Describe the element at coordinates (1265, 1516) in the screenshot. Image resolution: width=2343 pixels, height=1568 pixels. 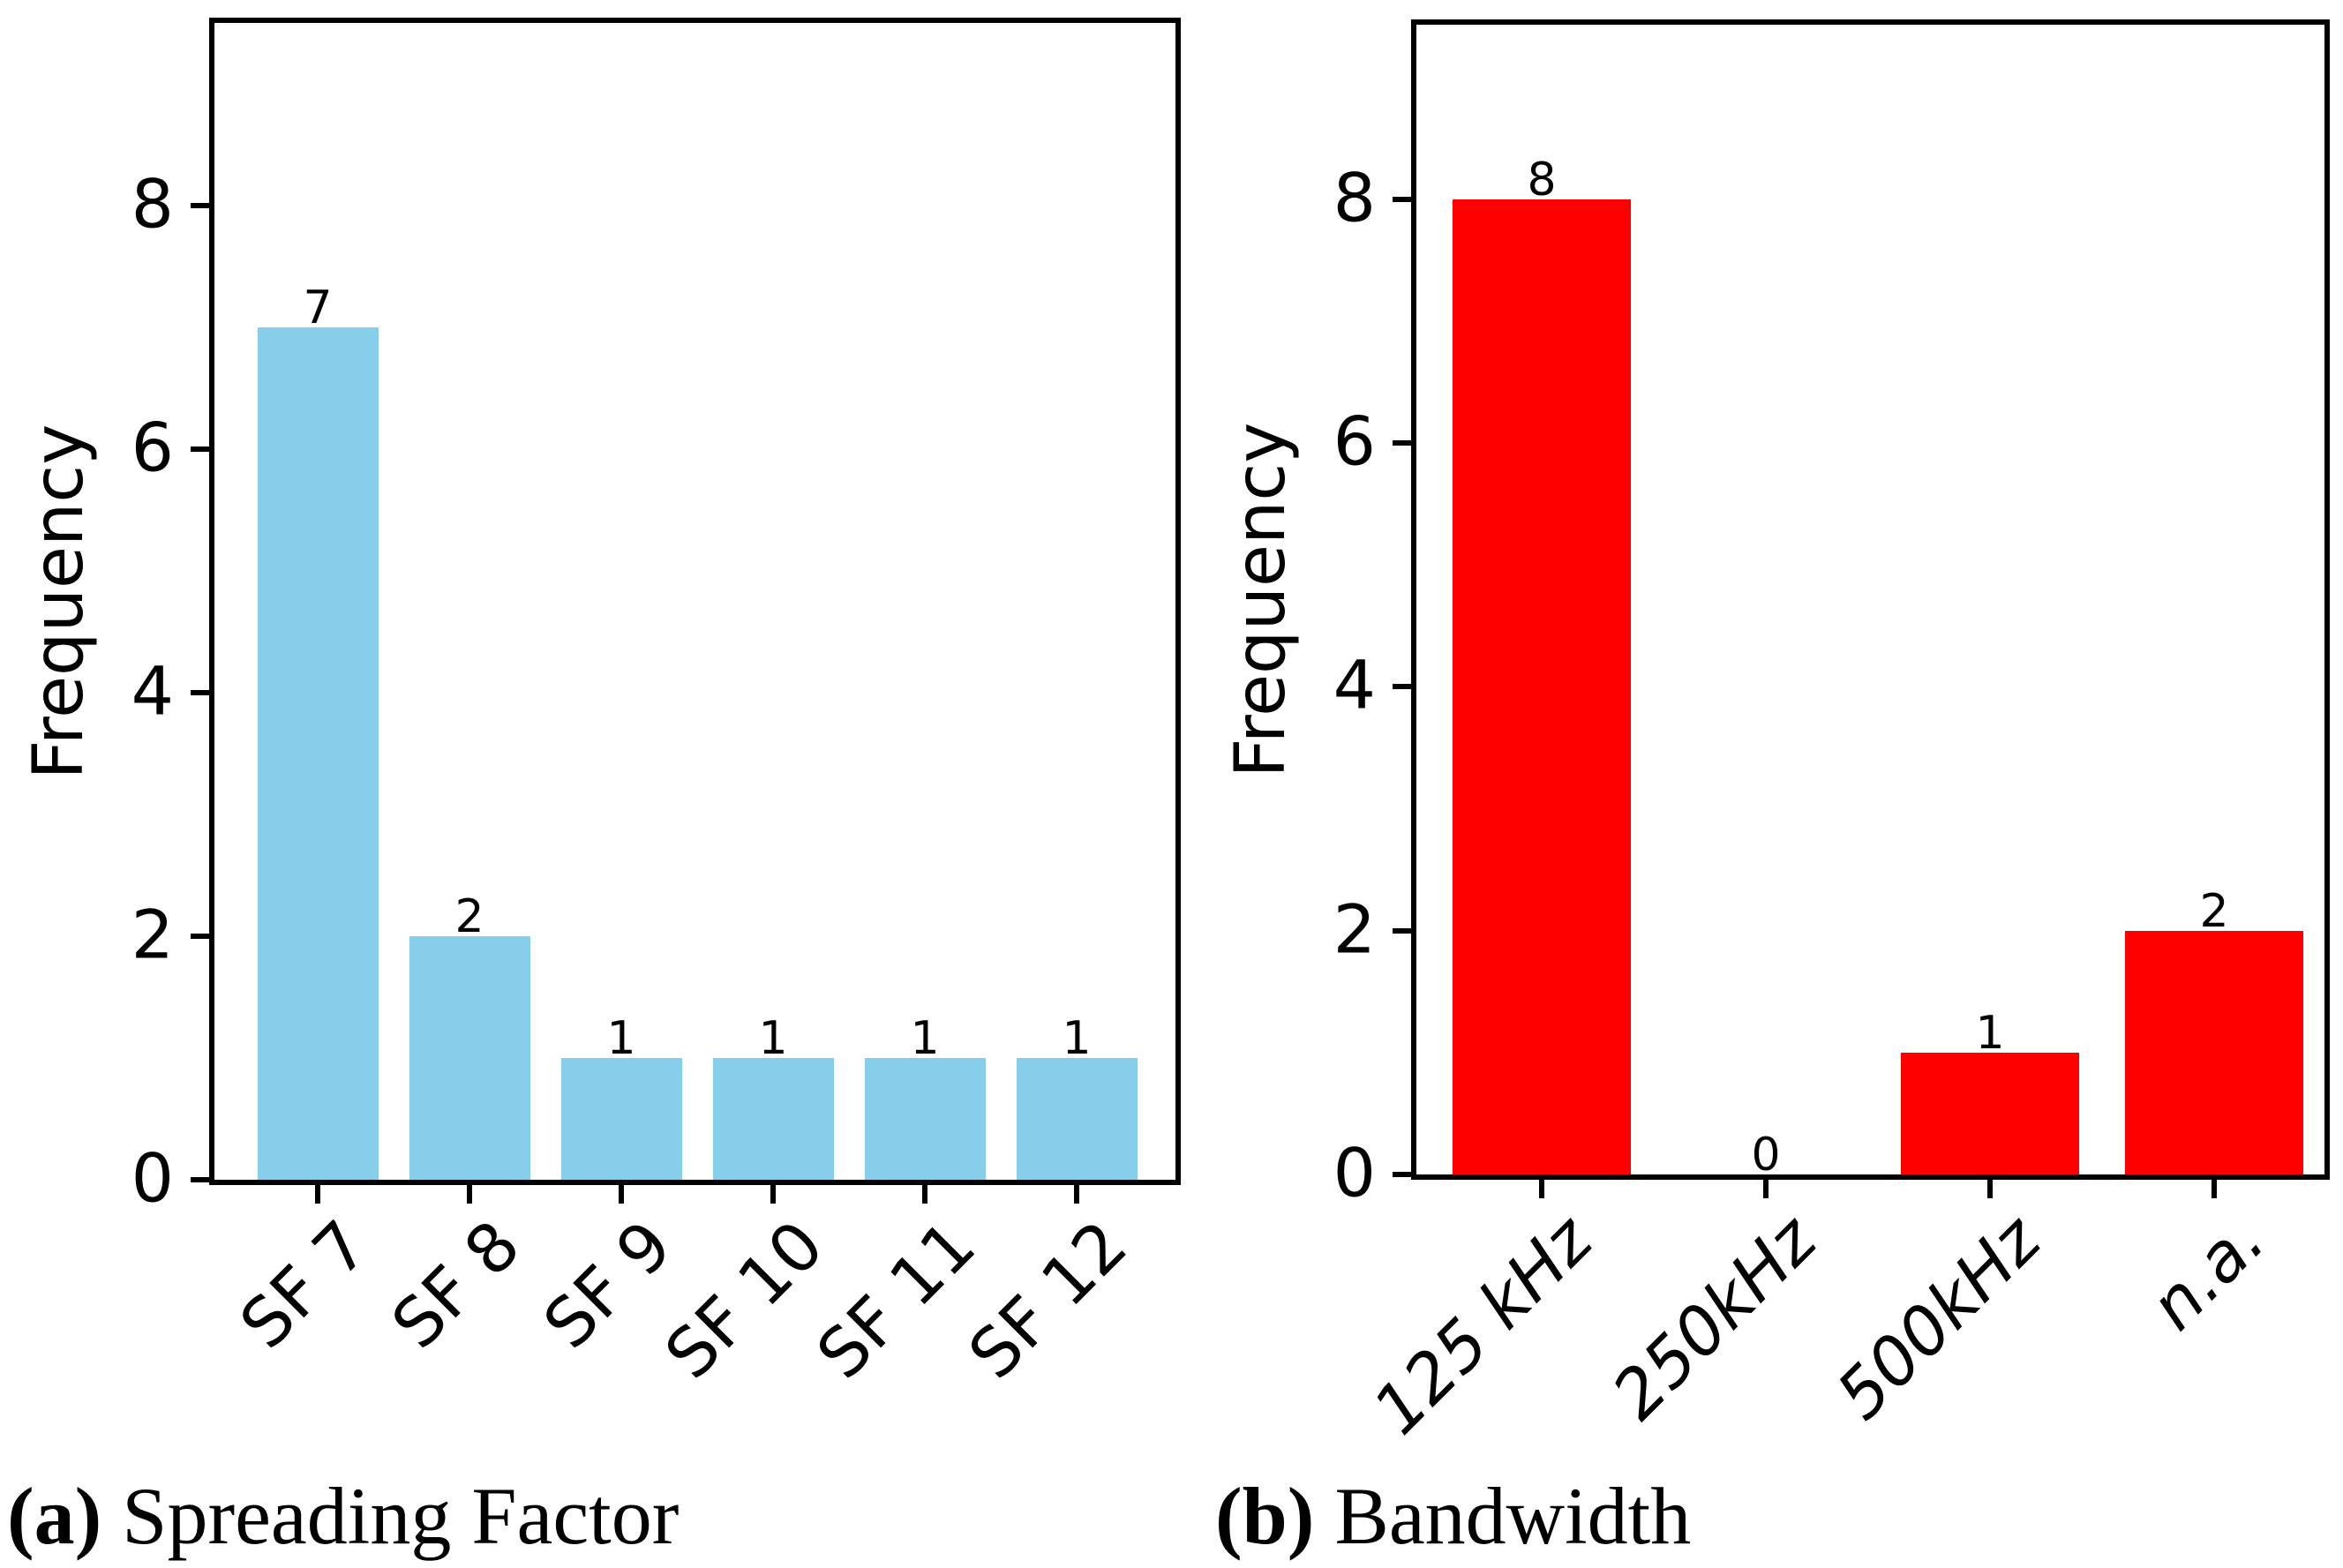
I see `caption-b-label: (b)` at that location.